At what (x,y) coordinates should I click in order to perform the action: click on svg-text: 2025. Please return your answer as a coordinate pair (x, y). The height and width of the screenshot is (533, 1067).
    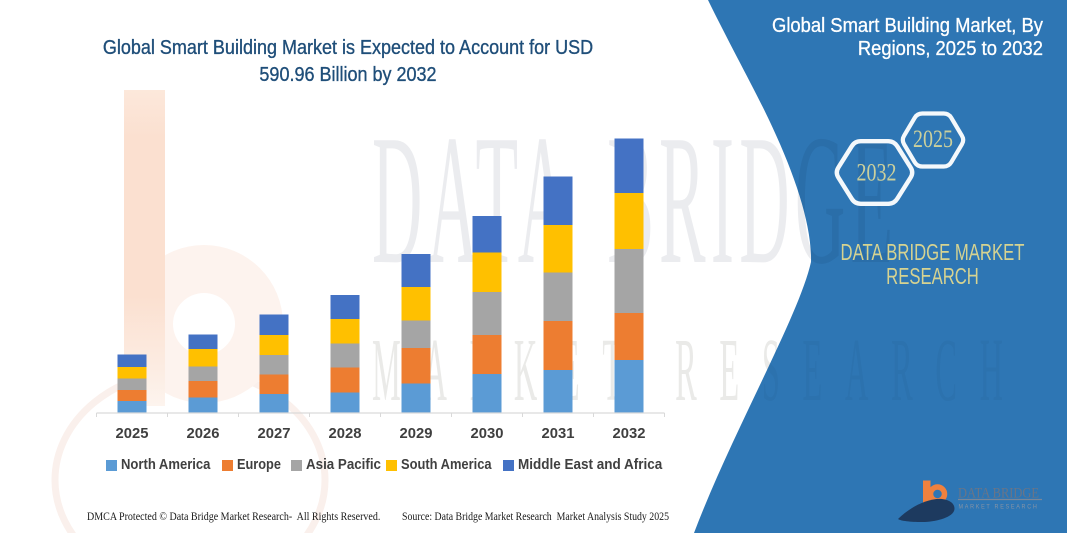
    Looking at the image, I should click on (933, 139).